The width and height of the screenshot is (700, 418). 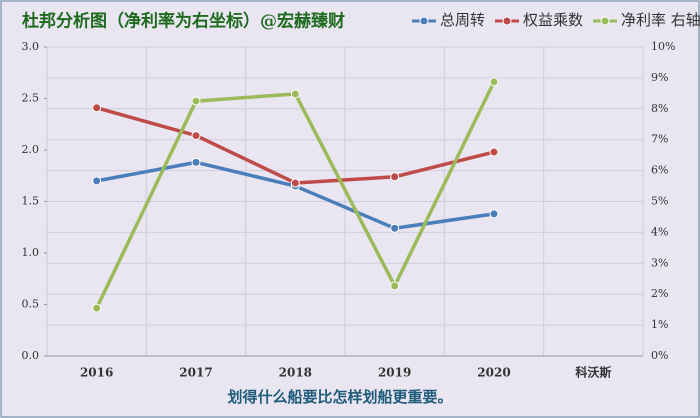 What do you see at coordinates (659, 231) in the screenshot?
I see `y2-tick-label: 4%` at bounding box center [659, 231].